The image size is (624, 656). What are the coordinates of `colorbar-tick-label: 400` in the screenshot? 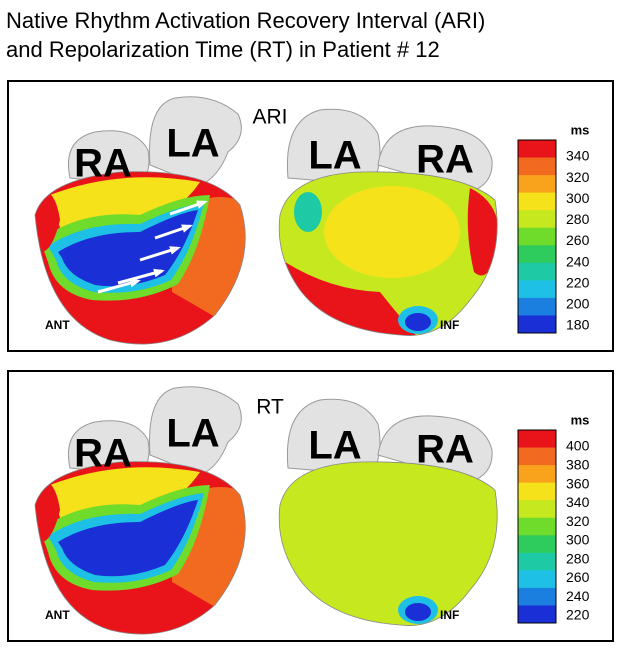 It's located at (578, 446).